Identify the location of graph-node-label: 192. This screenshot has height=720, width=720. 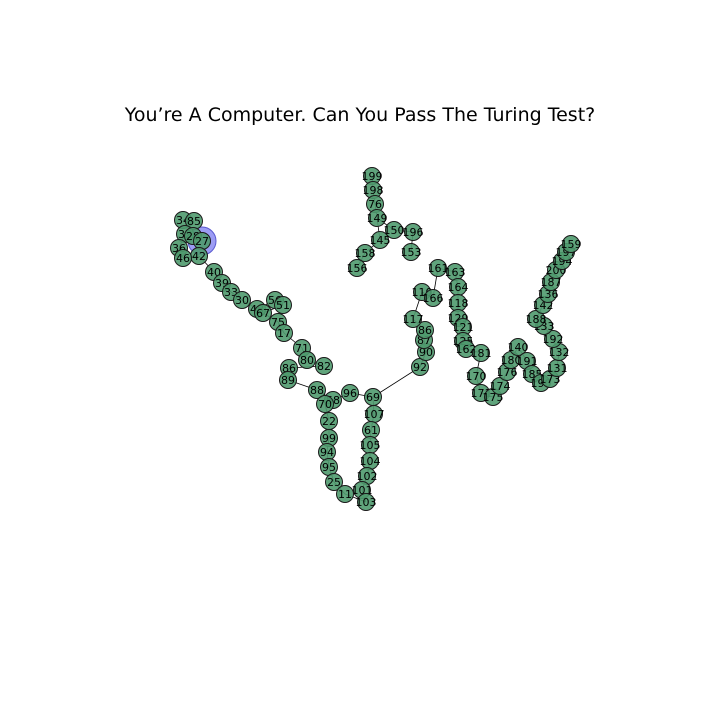
(553, 339).